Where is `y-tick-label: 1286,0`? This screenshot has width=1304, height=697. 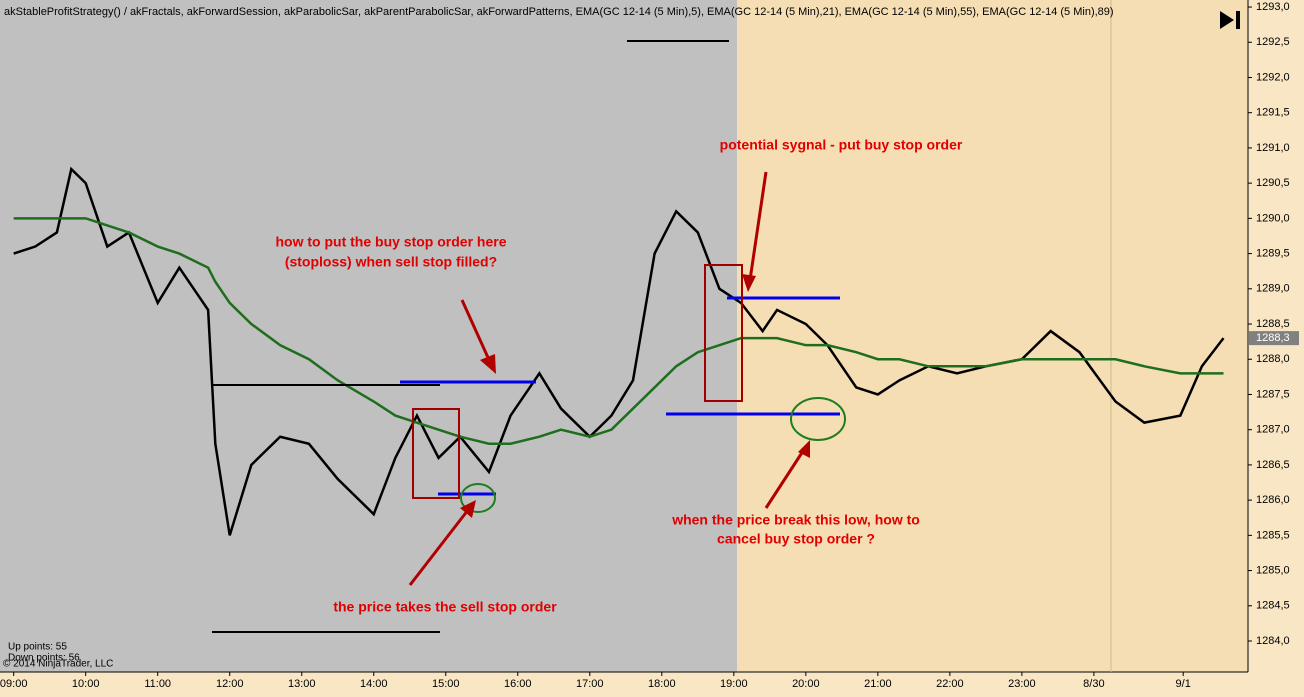 y-tick-label: 1286,0 is located at coordinates (1273, 500).